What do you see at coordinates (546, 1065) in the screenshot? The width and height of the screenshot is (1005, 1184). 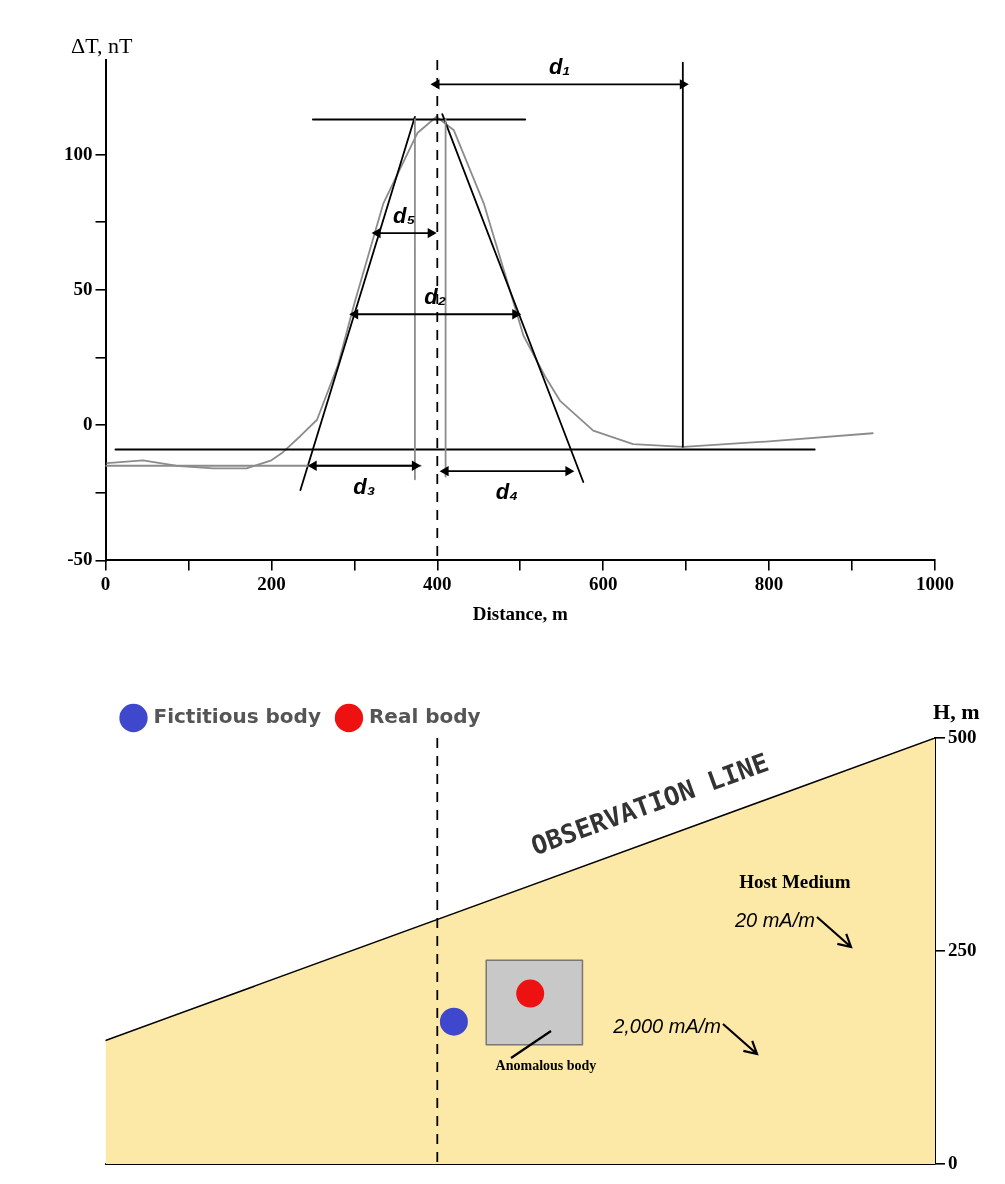 I see `annotation: Anomalous body` at bounding box center [546, 1065].